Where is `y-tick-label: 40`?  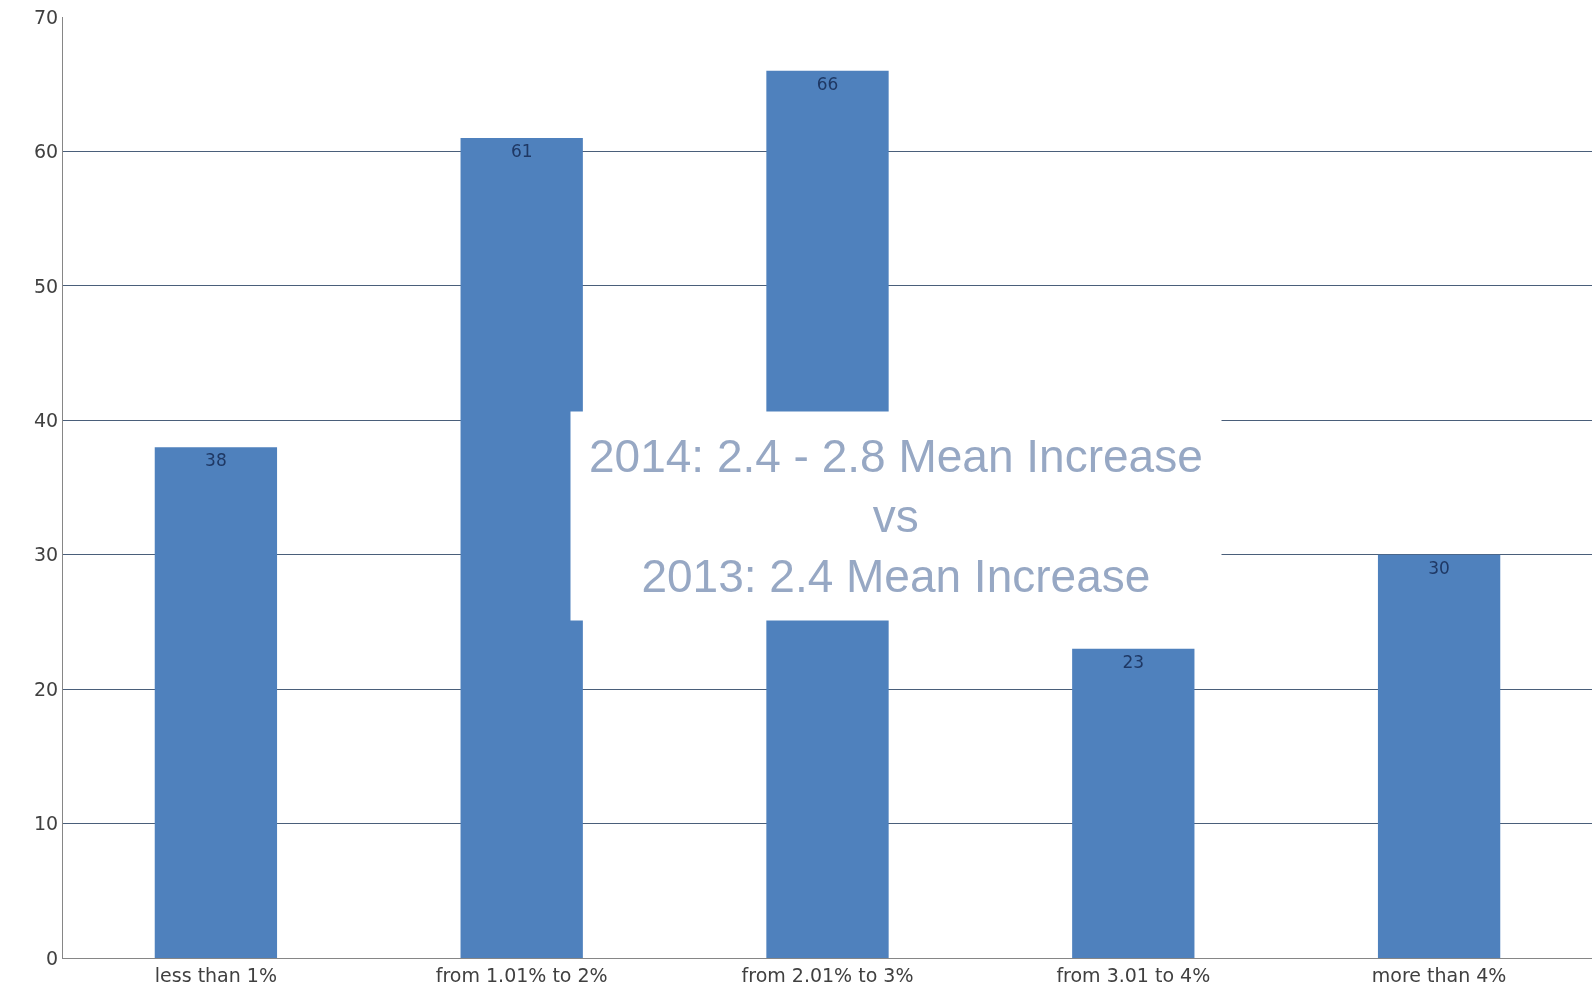
y-tick-label: 40 is located at coordinates (46, 419).